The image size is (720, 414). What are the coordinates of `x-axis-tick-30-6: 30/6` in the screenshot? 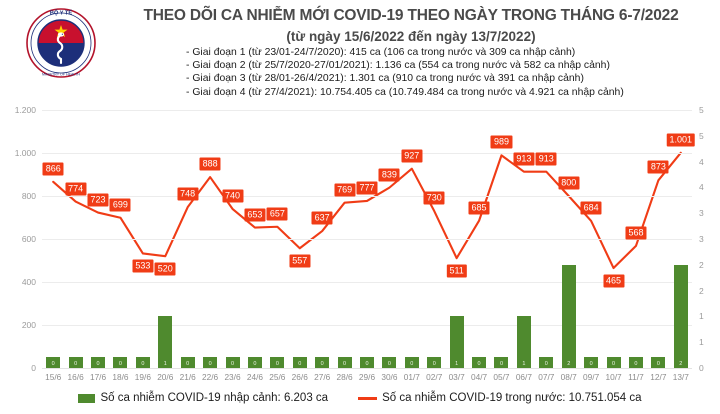 It's located at (389, 377).